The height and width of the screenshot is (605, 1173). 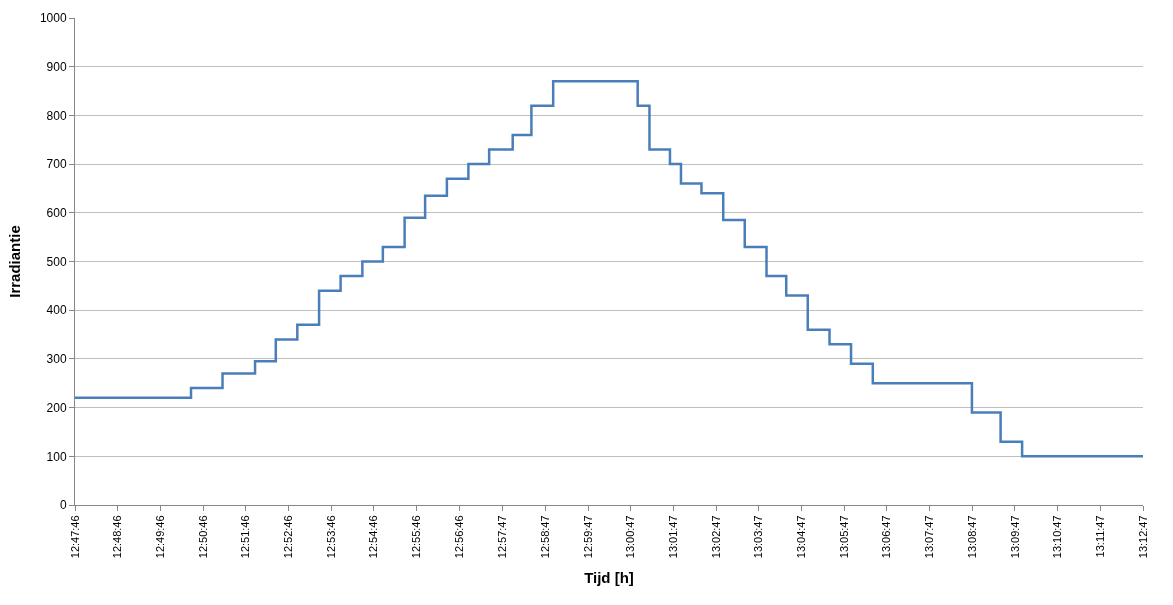 I want to click on x-tick-label: 12:56:46, so click(x=458, y=537).